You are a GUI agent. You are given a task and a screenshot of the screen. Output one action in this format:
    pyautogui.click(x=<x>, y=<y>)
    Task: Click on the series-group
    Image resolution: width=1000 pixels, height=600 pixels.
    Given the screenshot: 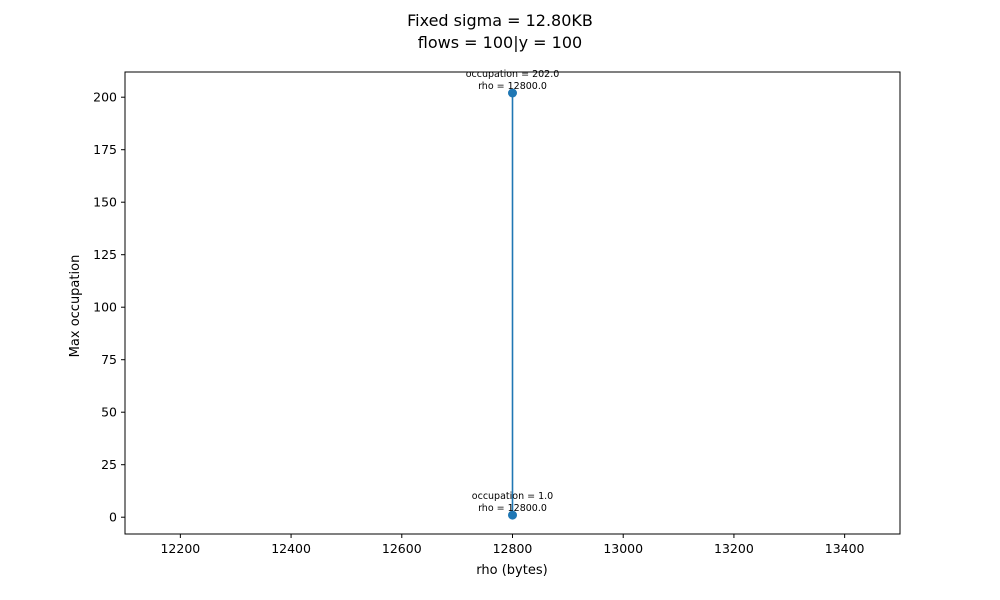 What is the action you would take?
    pyautogui.click(x=512, y=304)
    